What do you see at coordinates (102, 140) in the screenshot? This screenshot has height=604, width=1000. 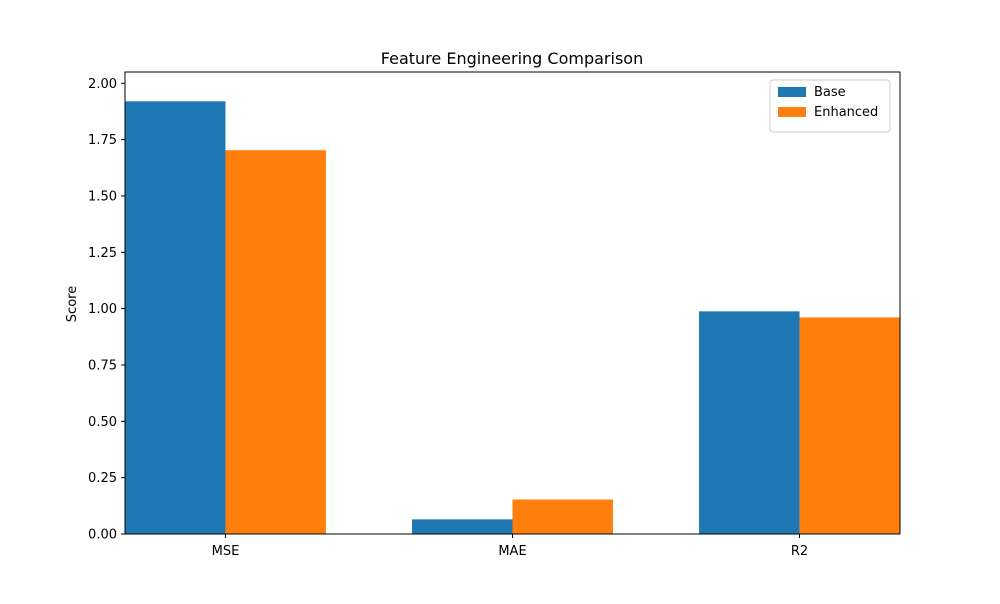 I see `y-tick-label: 1.75` at bounding box center [102, 140].